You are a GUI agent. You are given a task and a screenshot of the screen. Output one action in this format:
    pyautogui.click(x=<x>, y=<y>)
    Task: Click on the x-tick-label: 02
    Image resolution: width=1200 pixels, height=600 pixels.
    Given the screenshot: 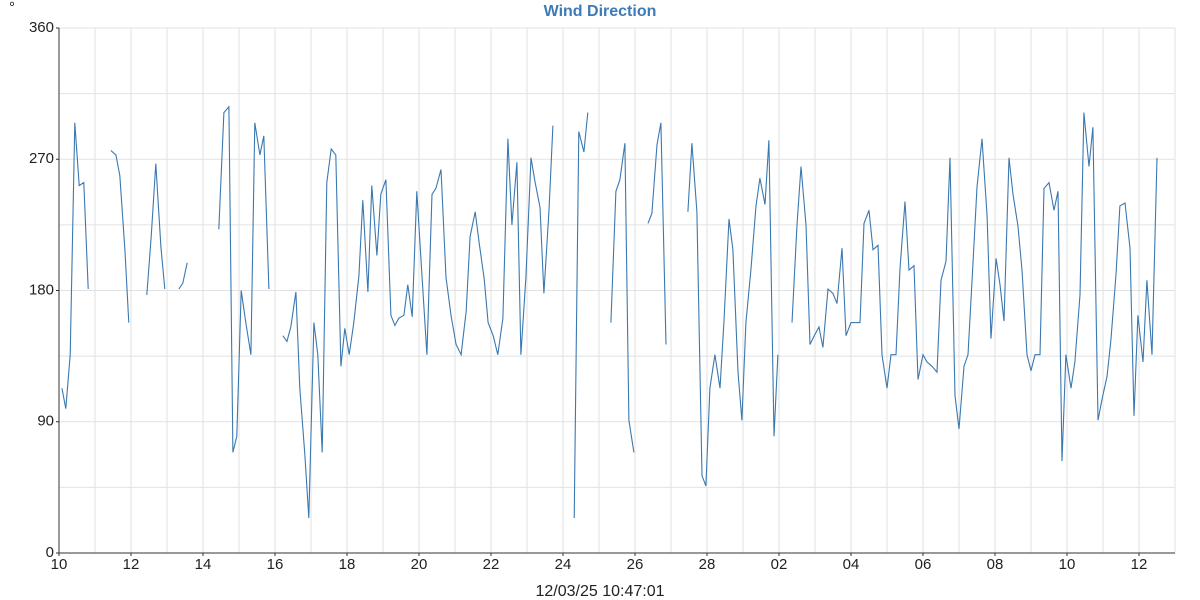 What is the action you would take?
    pyautogui.click(x=779, y=564)
    